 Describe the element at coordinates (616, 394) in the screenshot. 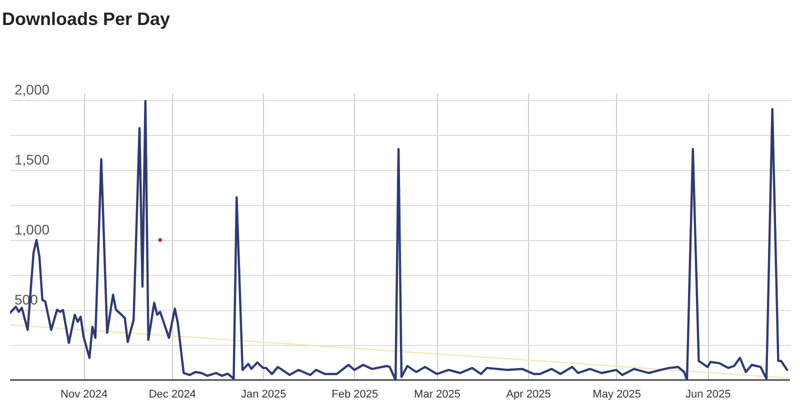

I see `x-tick-label: May 2025` at that location.